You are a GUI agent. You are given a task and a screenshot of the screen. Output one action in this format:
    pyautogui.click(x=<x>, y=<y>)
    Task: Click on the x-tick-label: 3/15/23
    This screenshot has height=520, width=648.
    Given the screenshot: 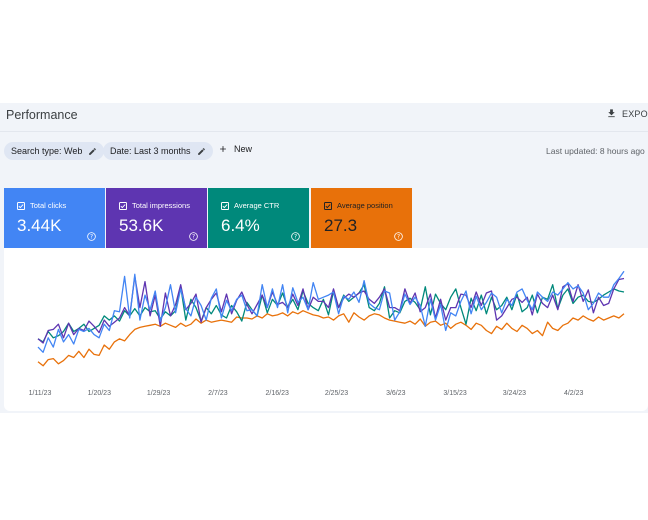 What is the action you would take?
    pyautogui.click(x=454, y=393)
    